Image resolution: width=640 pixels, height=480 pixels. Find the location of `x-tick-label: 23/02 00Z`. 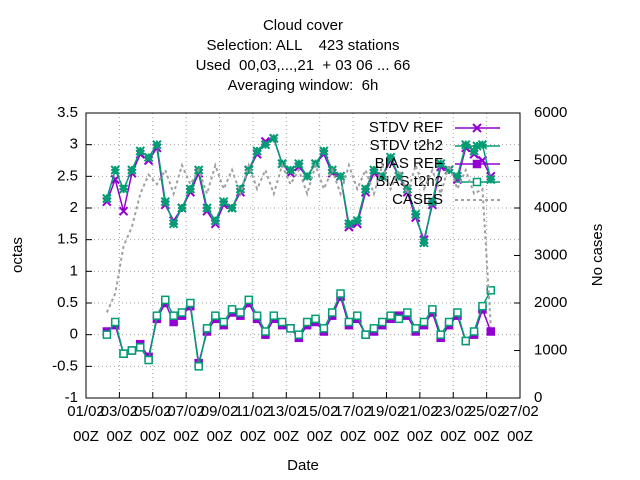

x-tick-label: 23/02 00Z is located at coordinates (453, 424).